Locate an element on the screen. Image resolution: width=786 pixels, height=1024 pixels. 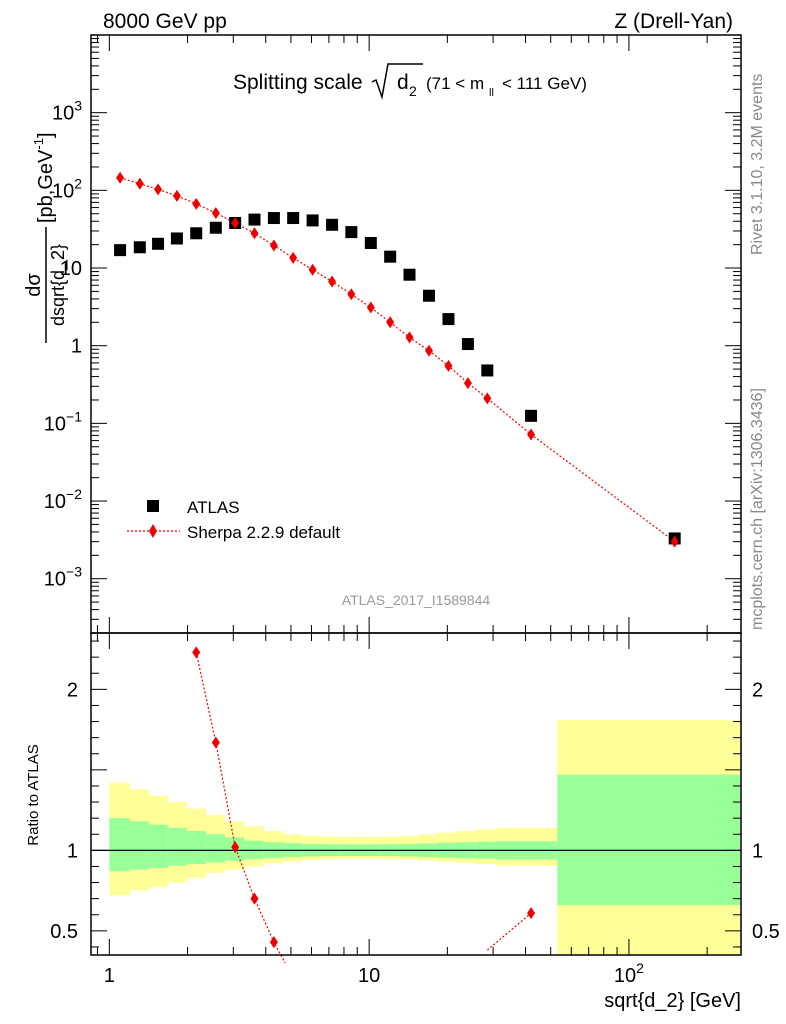
analysis-watermark: ATLAS_2017_I1589844 is located at coordinates (416, 600).